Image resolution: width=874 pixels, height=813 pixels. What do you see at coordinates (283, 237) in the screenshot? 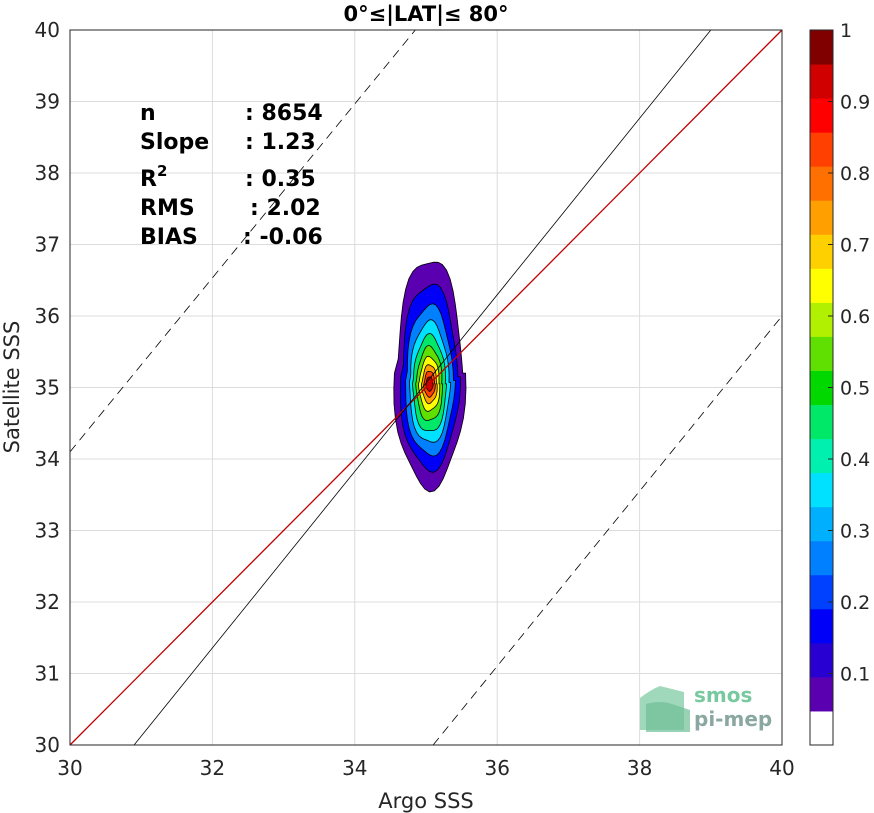
I see `stat-value: : -0.06` at bounding box center [283, 237].